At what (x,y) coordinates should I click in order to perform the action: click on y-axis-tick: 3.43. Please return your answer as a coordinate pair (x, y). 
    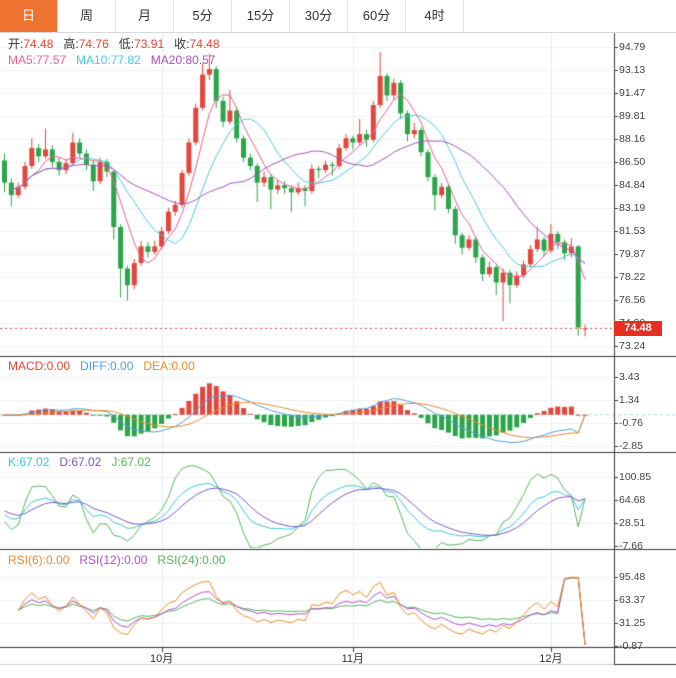
    Looking at the image, I should click on (629, 377).